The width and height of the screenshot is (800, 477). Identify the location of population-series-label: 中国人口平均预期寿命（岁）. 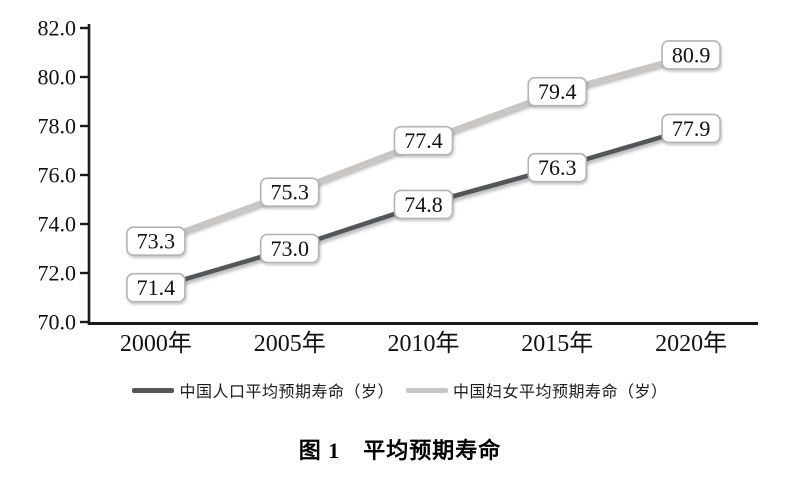
(286, 392).